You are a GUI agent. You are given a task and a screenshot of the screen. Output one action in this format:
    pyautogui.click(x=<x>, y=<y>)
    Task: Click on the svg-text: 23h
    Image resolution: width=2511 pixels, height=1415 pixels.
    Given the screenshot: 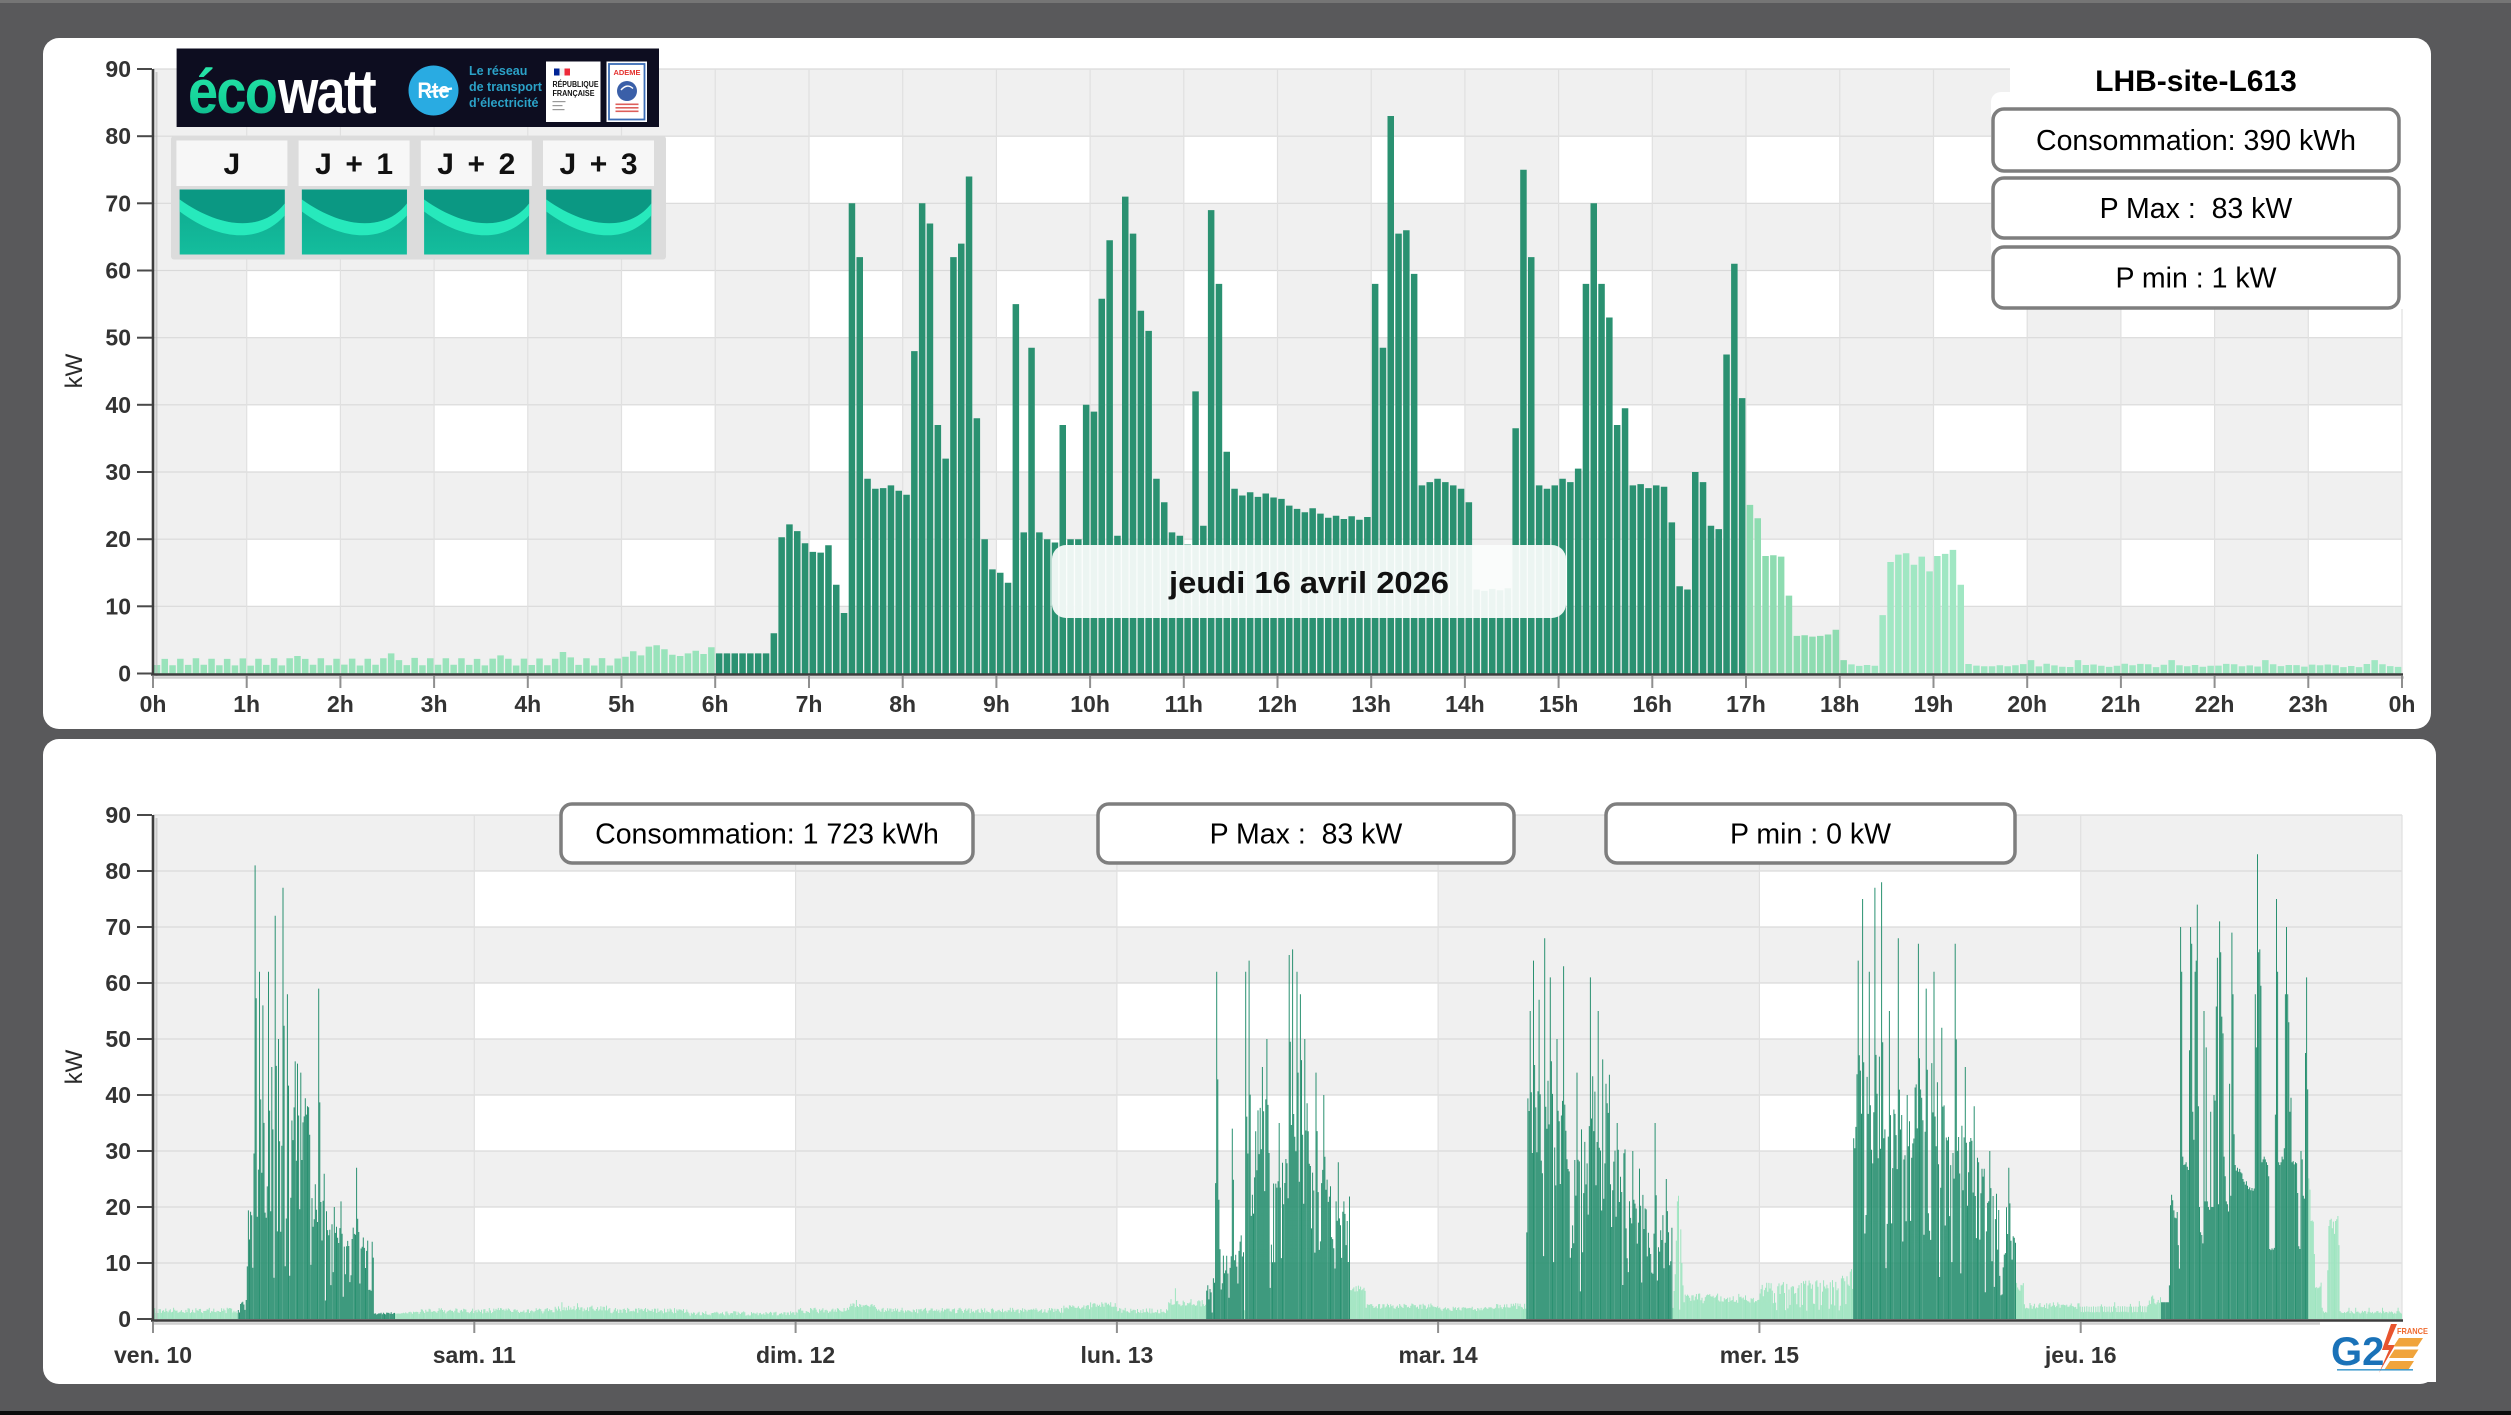 What is the action you would take?
    pyautogui.click(x=2308, y=704)
    